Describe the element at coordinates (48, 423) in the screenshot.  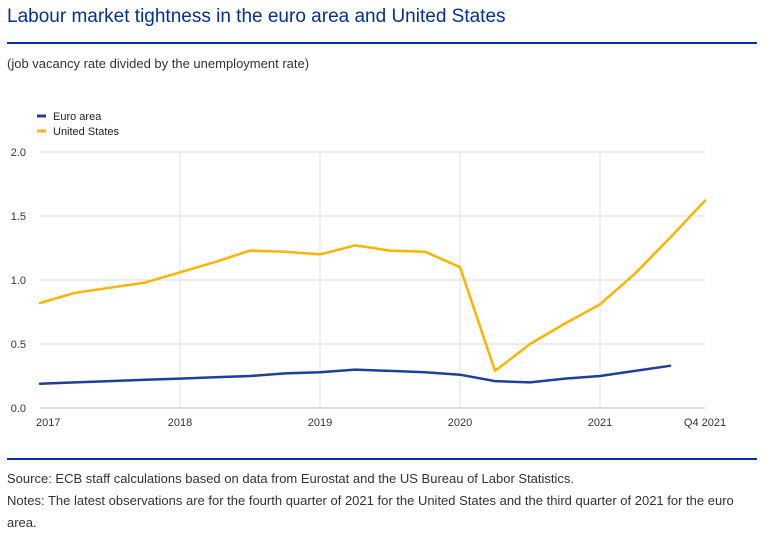
I see `x-tick-label: 2017` at that location.